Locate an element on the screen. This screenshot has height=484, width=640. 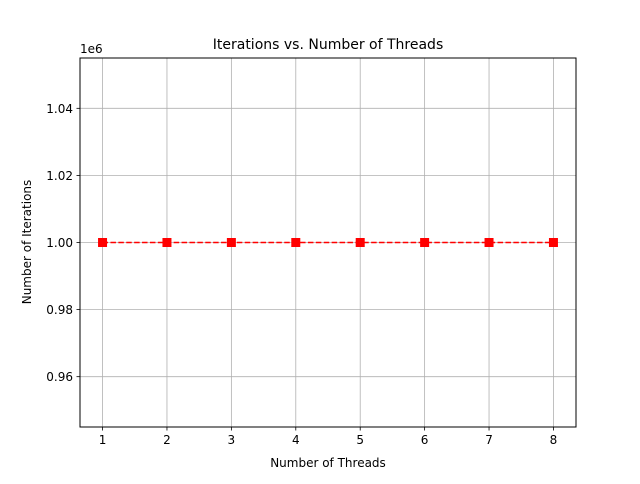
y-tick-label: 1.04 is located at coordinates (59, 109).